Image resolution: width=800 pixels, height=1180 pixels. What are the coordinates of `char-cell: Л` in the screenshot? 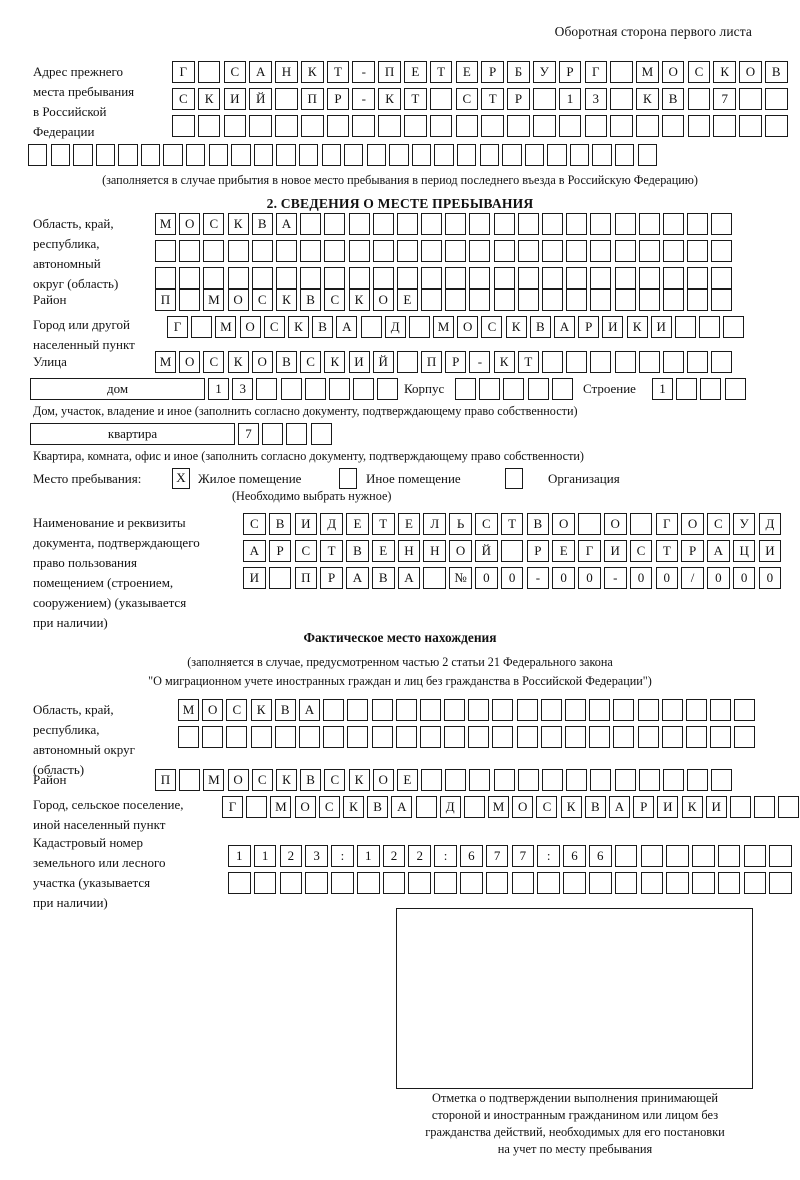 It's located at (435, 524).